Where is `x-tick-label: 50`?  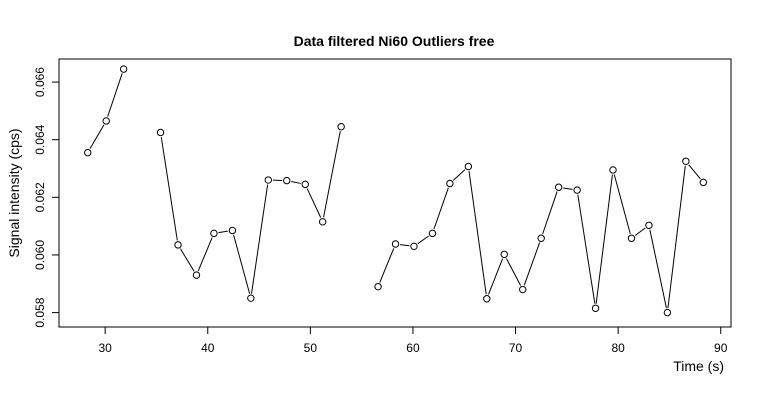
x-tick-label: 50 is located at coordinates (311, 348).